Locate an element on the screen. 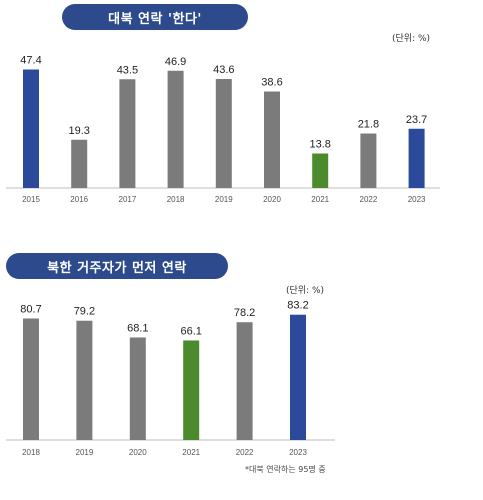  chart2-title: 북한 거주자가 먼저 연락 is located at coordinates (117, 266).